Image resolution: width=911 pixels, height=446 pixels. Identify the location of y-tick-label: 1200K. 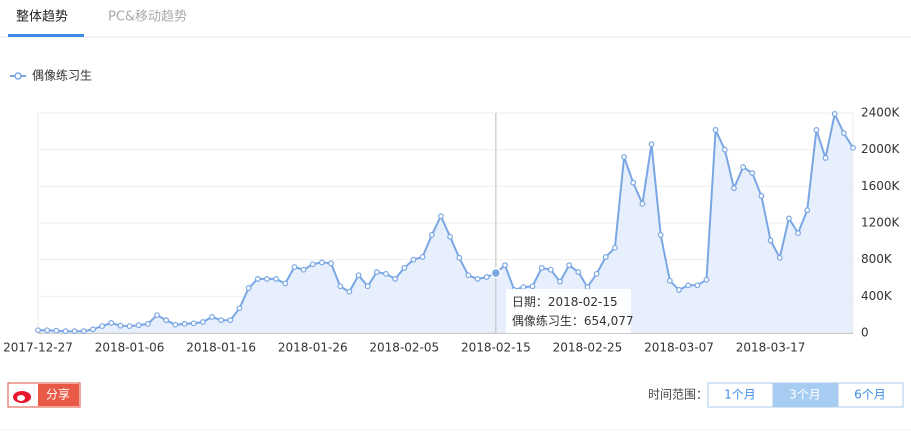
(881, 223).